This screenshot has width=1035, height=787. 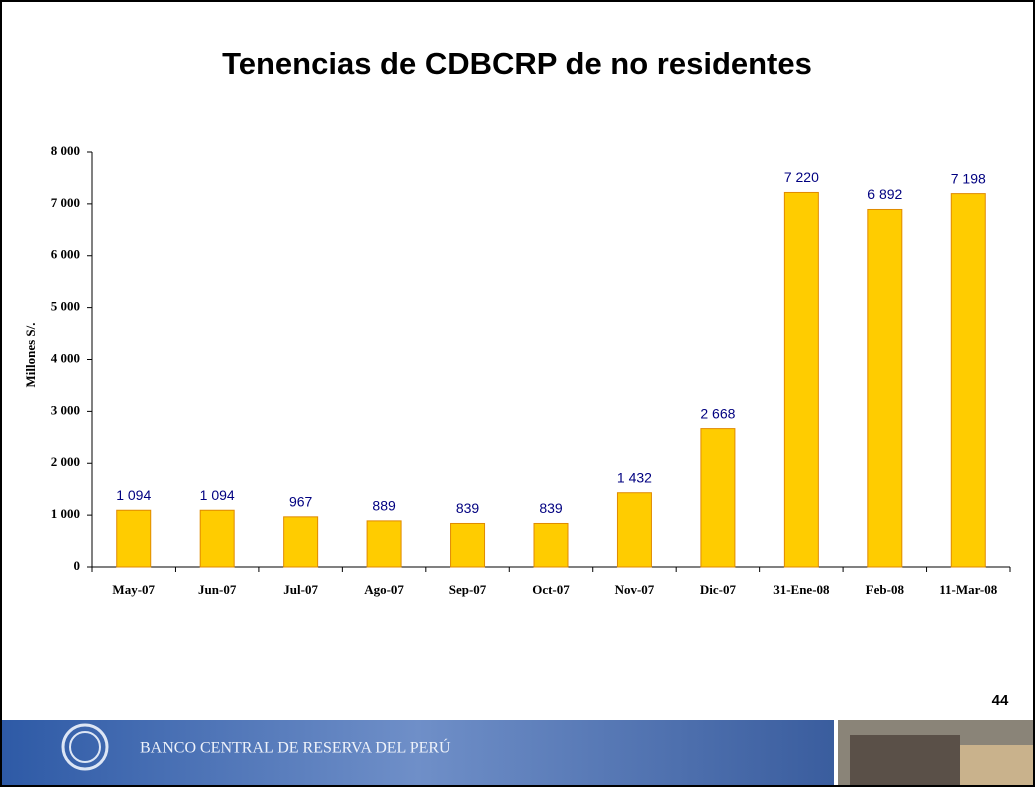 I want to click on value-label: 889, so click(x=384, y=506).